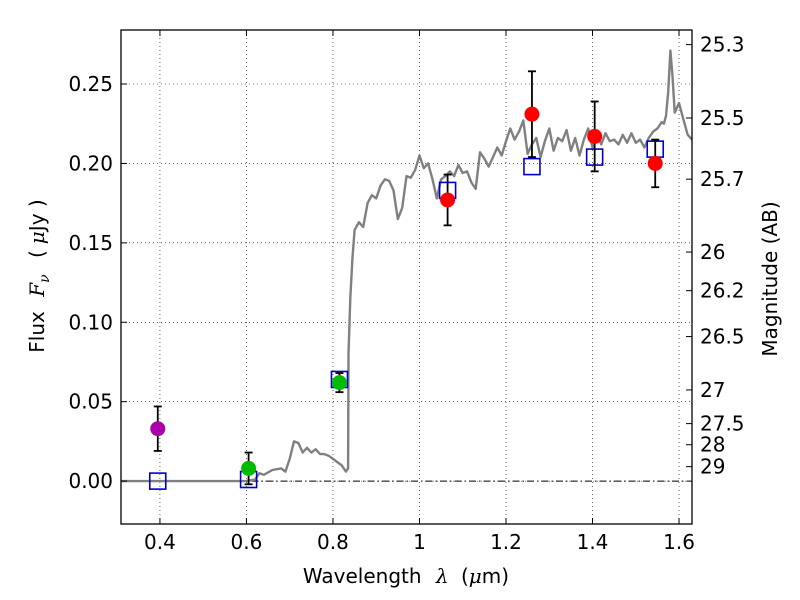 The image size is (800, 600). Describe the element at coordinates (722, 179) in the screenshot. I see `magnitude-tick-label: 25.7` at that location.